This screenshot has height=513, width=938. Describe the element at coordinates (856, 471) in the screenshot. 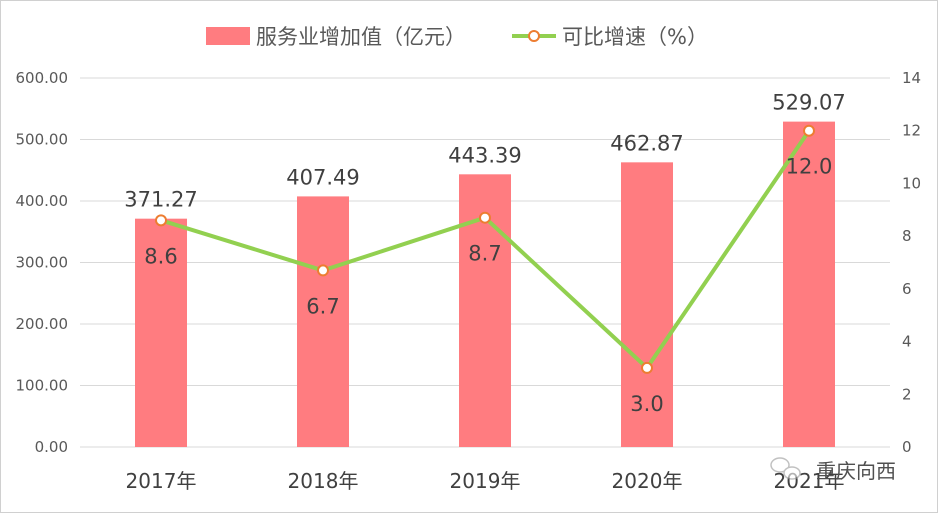

I see `watermark-text: 重庆向西` at that location.